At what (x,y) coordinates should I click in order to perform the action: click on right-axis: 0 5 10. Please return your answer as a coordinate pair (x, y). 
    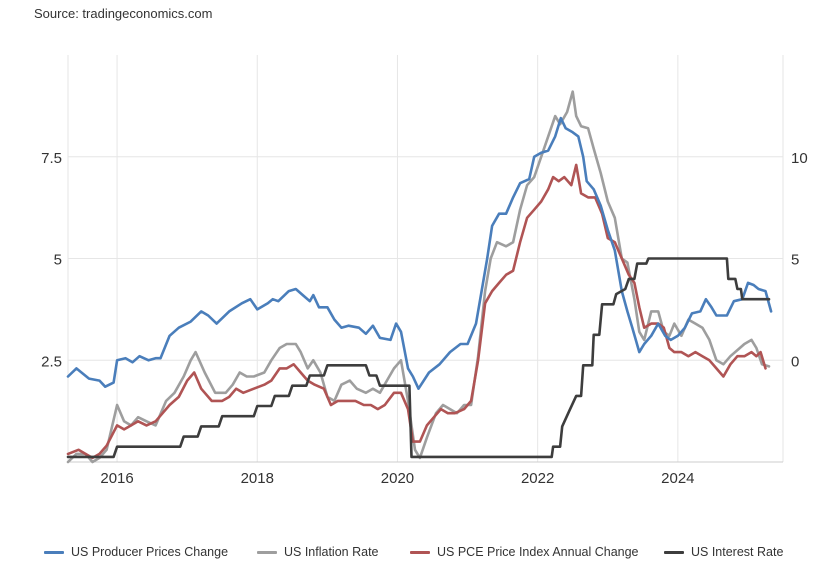
    Looking at the image, I should click on (799, 260).